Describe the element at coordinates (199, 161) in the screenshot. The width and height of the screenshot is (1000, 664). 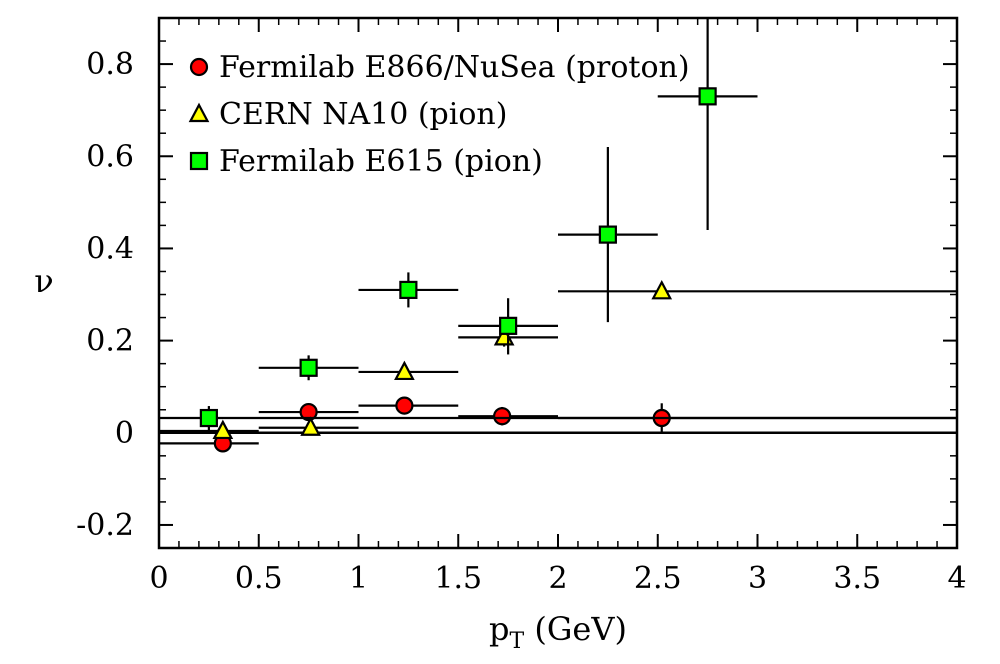
I see `legend-marker-square` at that location.